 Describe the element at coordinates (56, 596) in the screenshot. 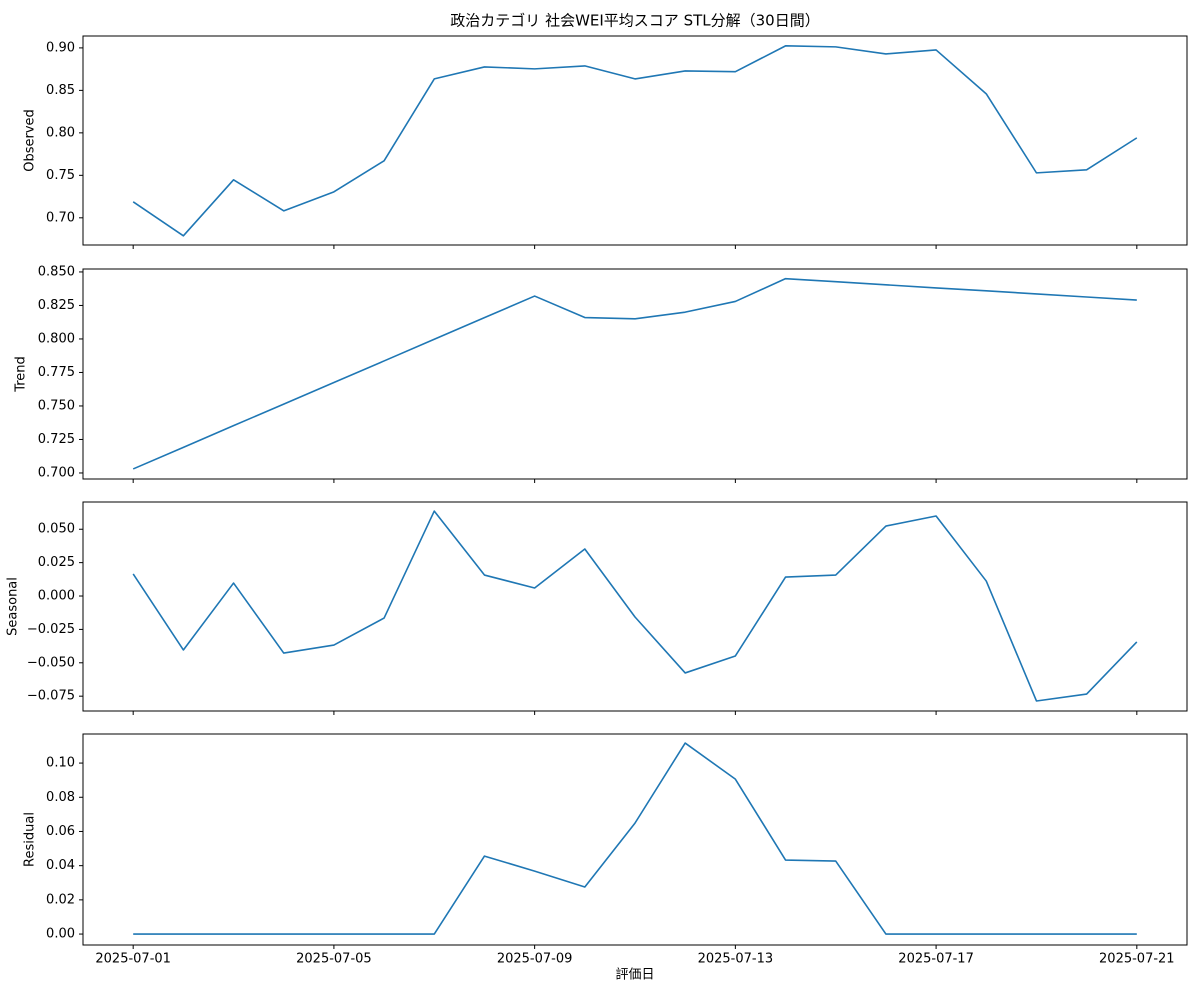

I see `y-tick-label: 0.000` at that location.